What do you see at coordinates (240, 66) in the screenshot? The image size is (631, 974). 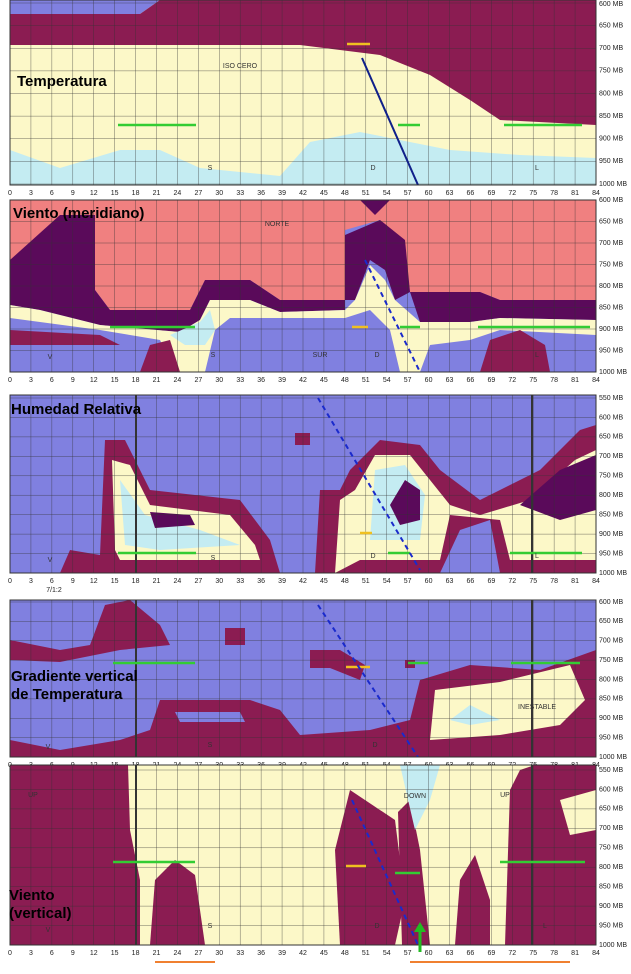 I see `region-label: ISO CERO` at bounding box center [240, 66].